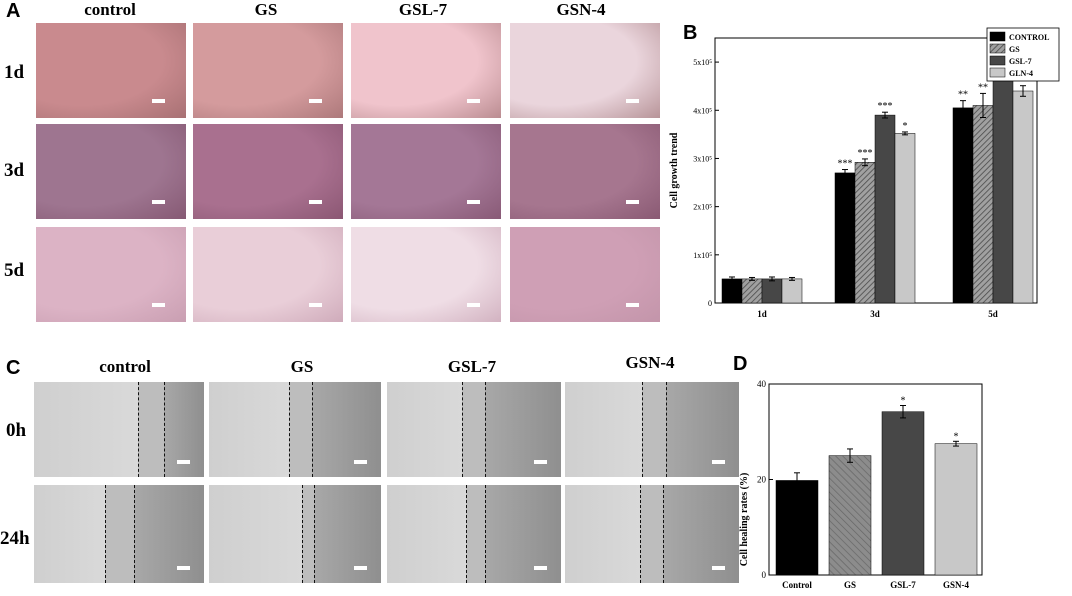  Describe the element at coordinates (266, 9) in the screenshot. I see `panel-a-col-gs: GS` at that location.